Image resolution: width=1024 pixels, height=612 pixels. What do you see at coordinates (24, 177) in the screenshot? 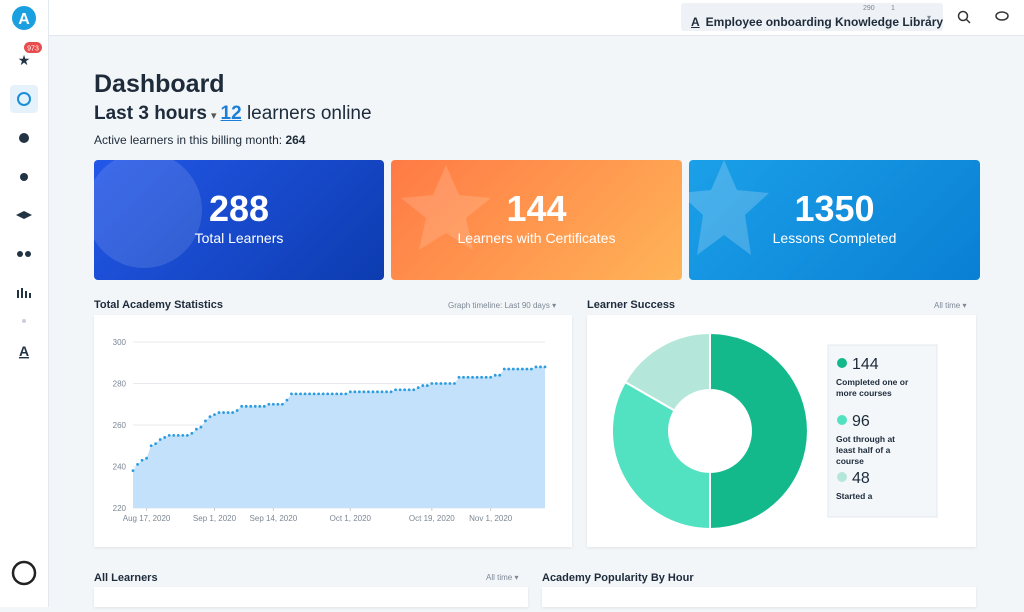
I see `paint-icon` at bounding box center [24, 177].